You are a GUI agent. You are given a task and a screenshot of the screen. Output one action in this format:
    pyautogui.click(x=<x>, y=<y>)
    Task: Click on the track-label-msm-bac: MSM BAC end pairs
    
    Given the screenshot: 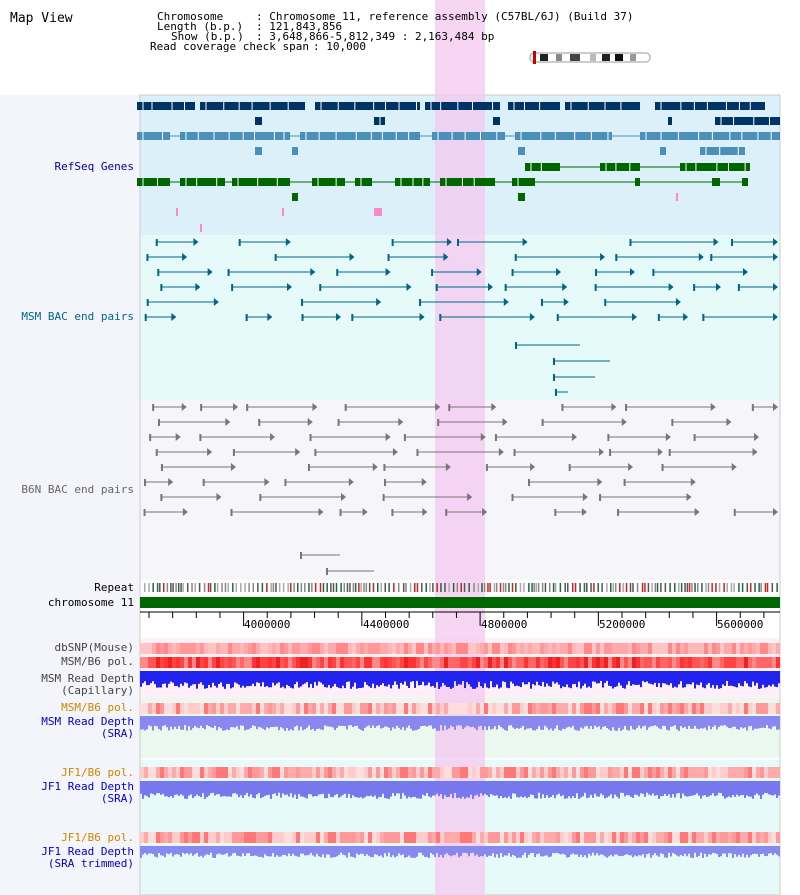 What is the action you would take?
    pyautogui.click(x=77, y=316)
    